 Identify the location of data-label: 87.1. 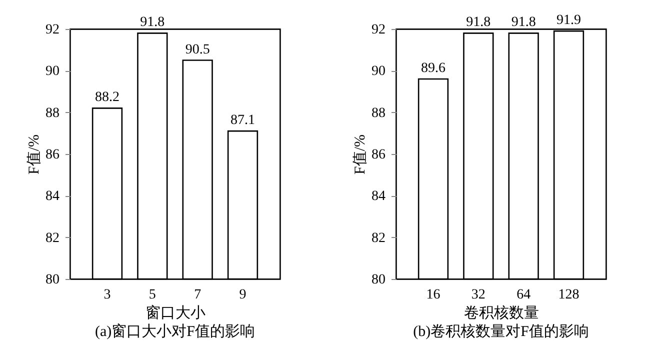
(242, 120).